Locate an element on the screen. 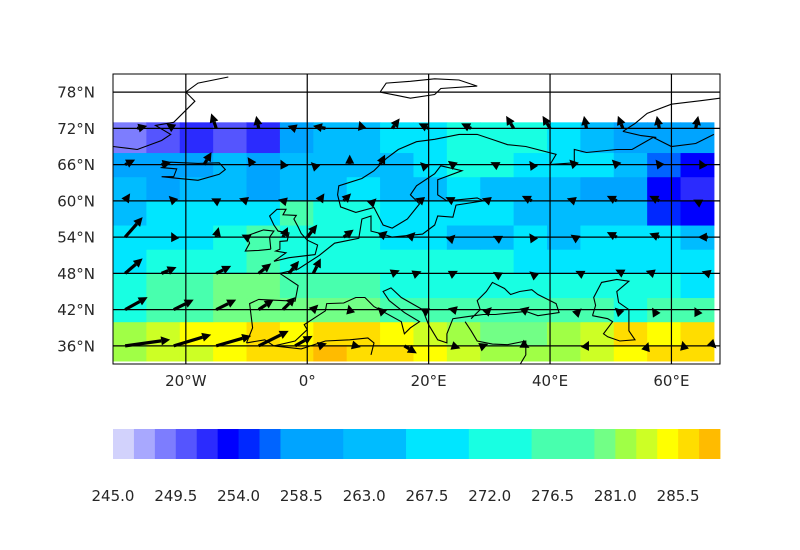 This screenshot has width=800, height=550. lat-label: 48°N is located at coordinates (76, 274).